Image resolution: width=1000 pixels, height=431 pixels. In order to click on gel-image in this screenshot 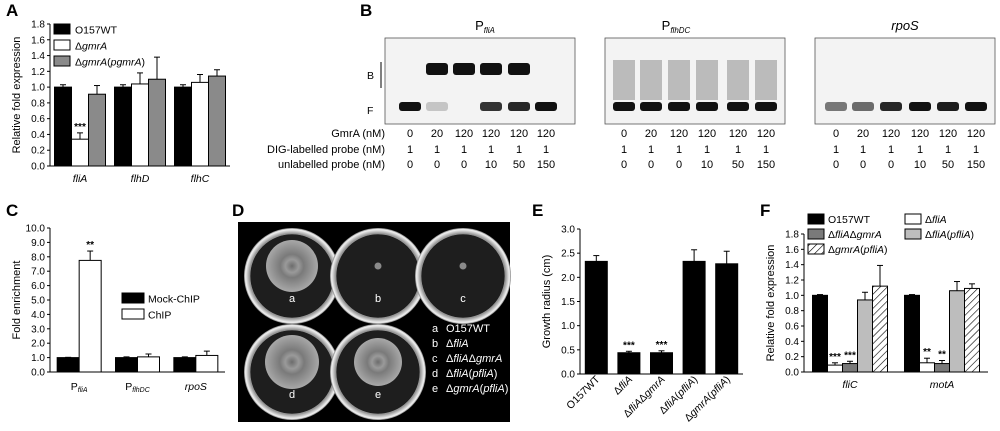, I will do `click(905, 81)`.